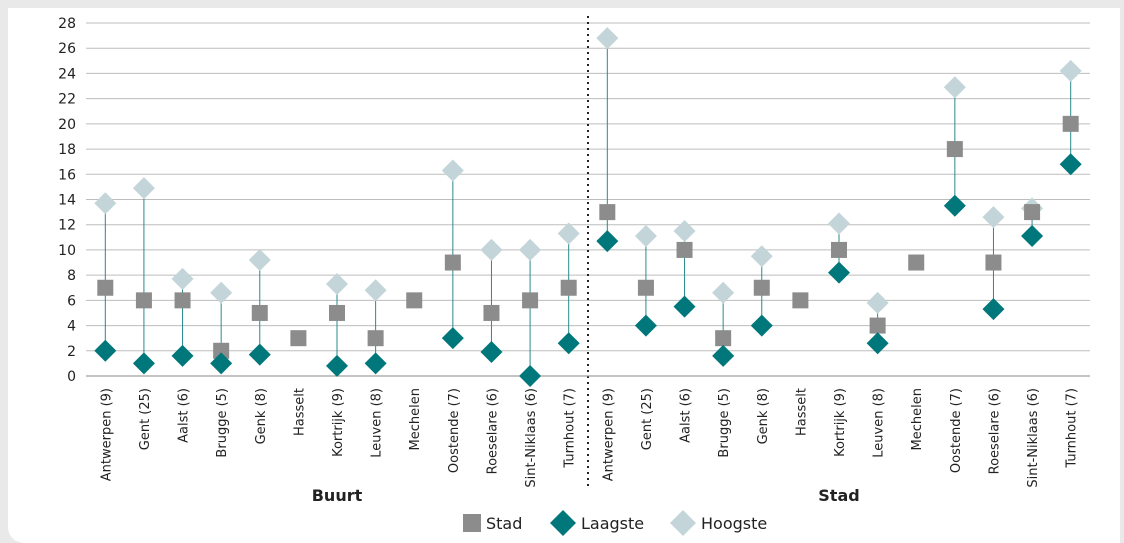  Describe the element at coordinates (71, 377) in the screenshot. I see `y-tick-0: 0` at that location.